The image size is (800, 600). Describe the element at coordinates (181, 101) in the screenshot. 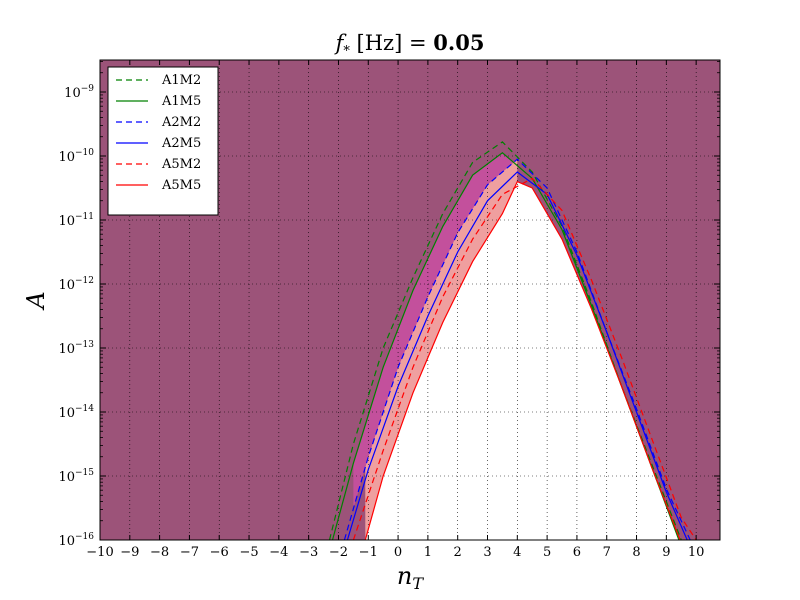

I see `legend-label: A1M5` at that location.